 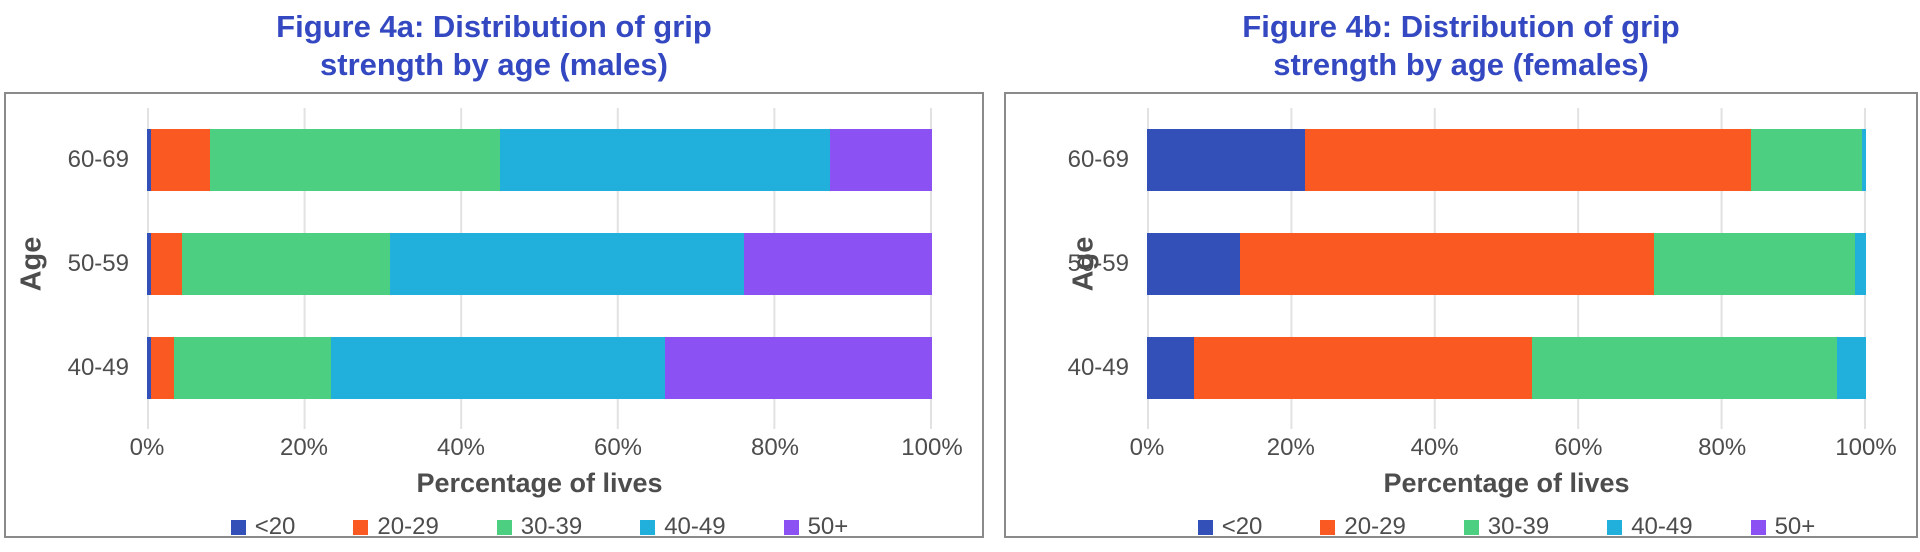 I want to click on chart-title-line2: strength by age (females), so click(x=1461, y=64).